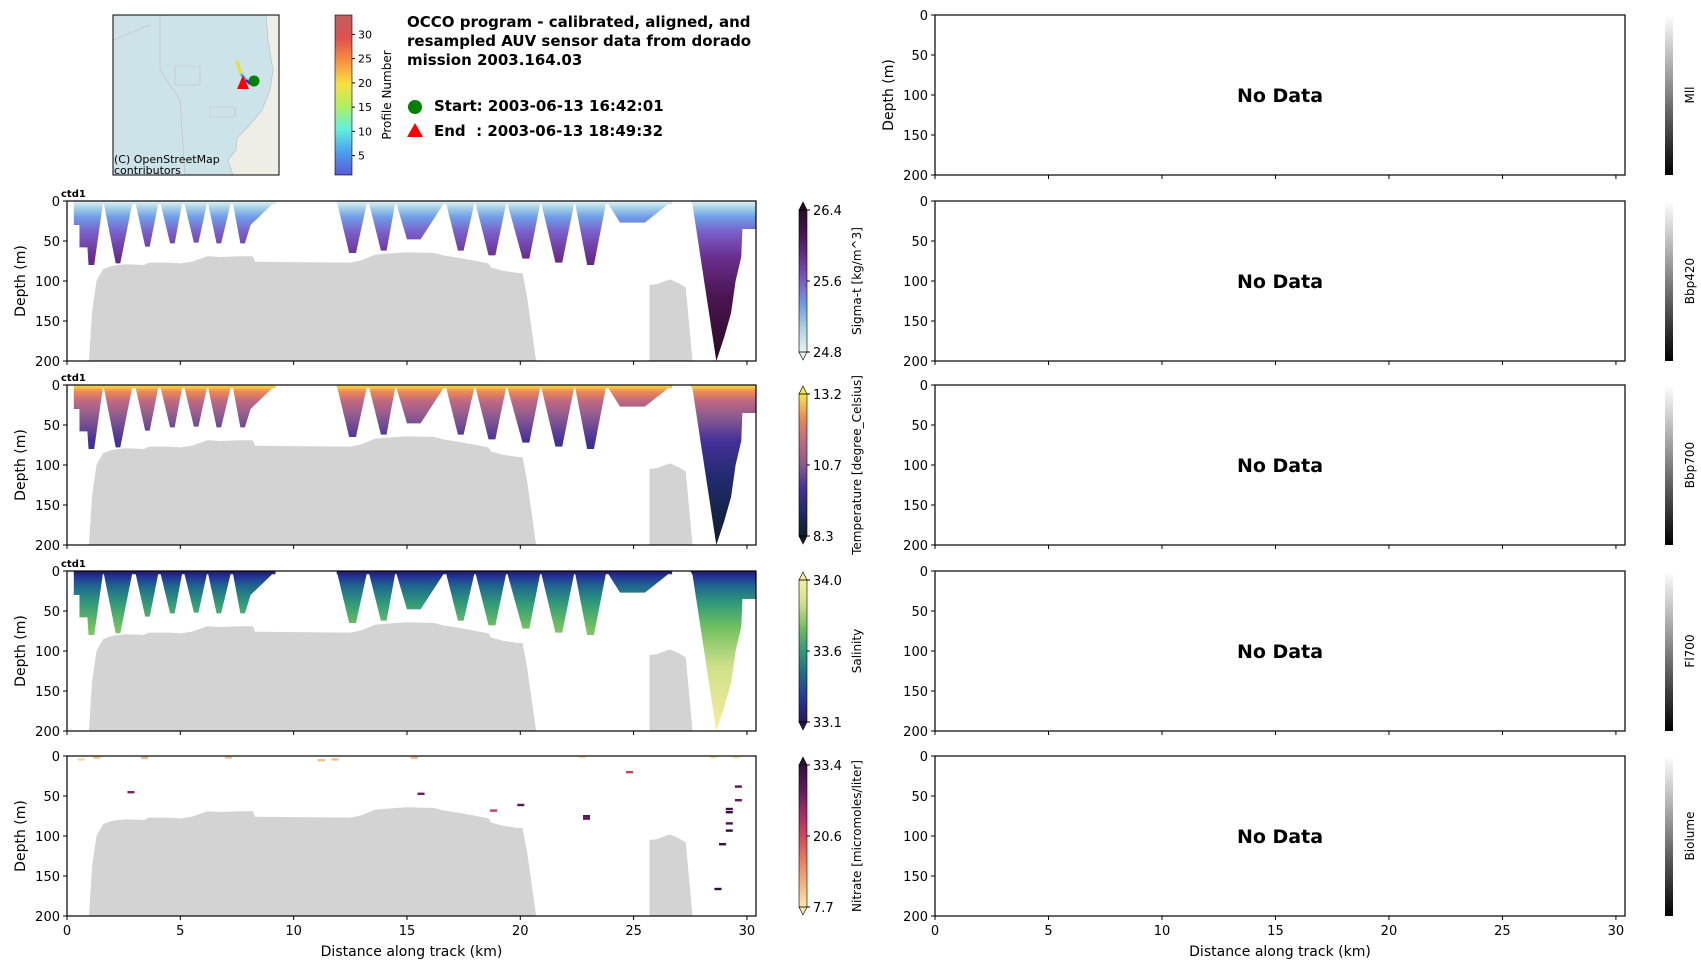 This screenshot has width=1701, height=968. Describe the element at coordinates (387, 94) in the screenshot. I see `profile-colorbar-label: Profile Number` at that location.